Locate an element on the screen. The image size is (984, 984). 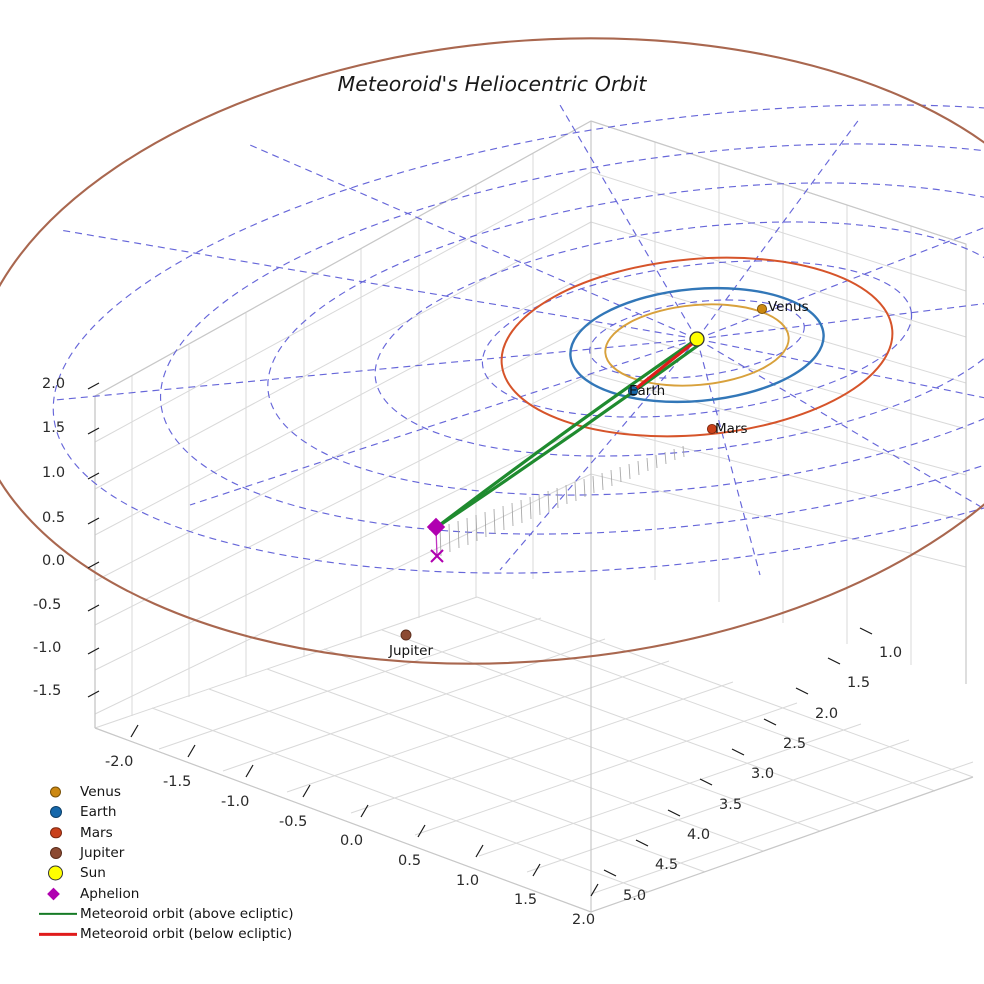
jupiter-marker is located at coordinates (406, 635).